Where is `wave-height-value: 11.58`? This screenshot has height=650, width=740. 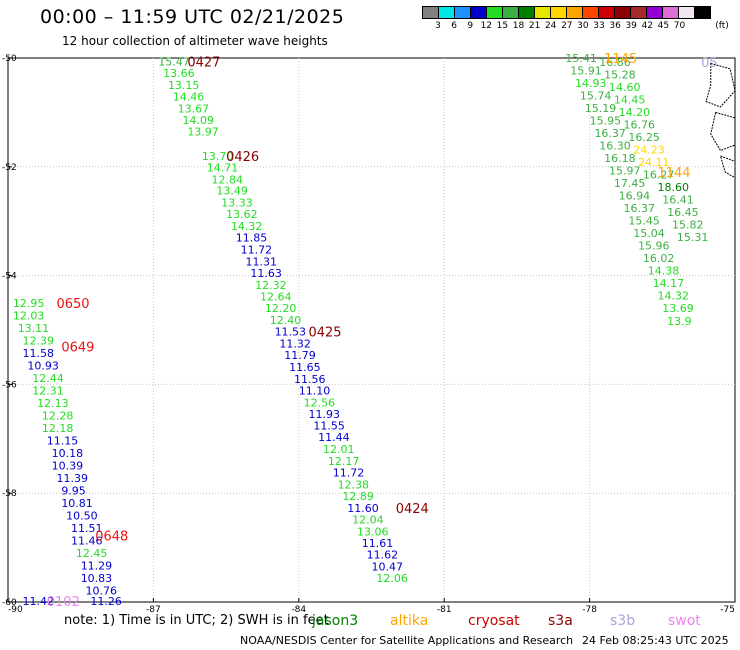 wave-height-value: 11.58 is located at coordinates (39, 353).